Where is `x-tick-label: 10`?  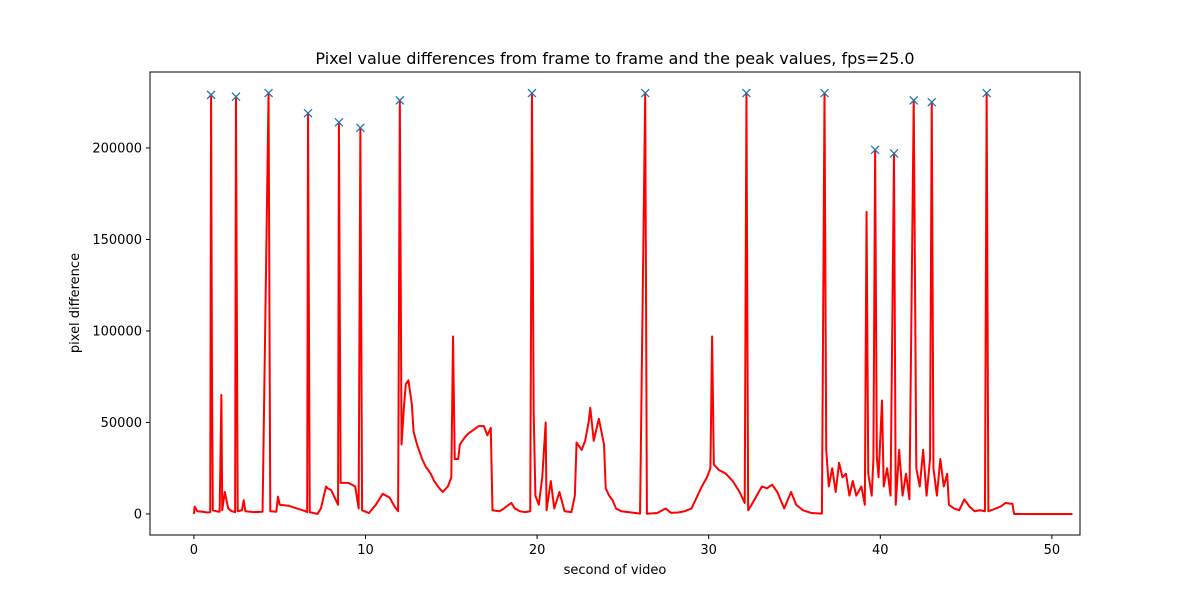
x-tick-label: 10 is located at coordinates (365, 550).